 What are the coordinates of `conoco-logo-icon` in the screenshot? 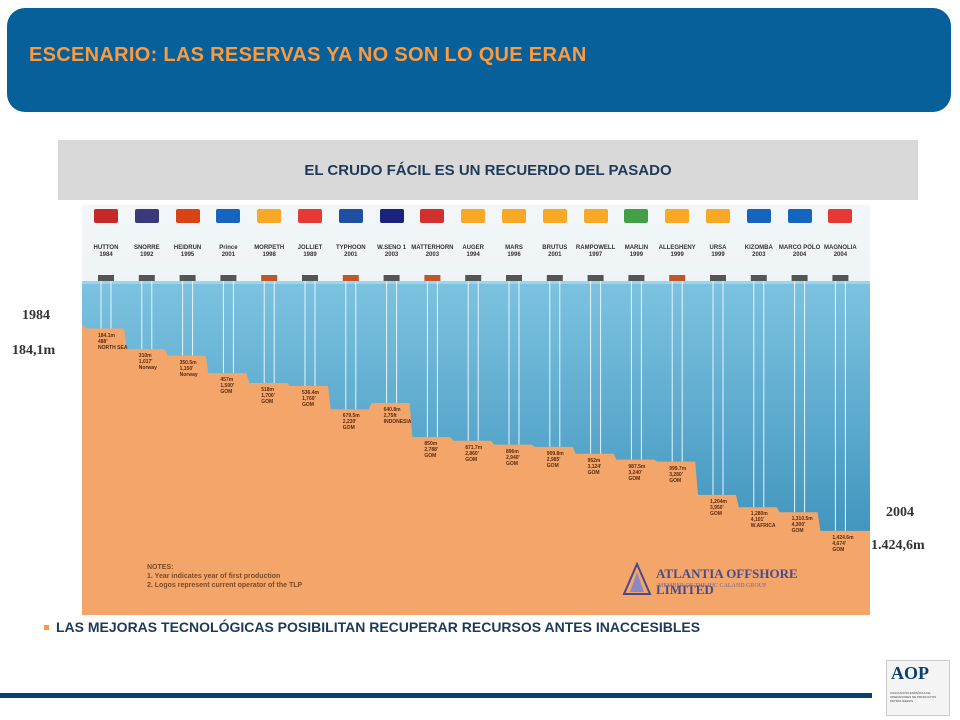 It's located at (840, 216).